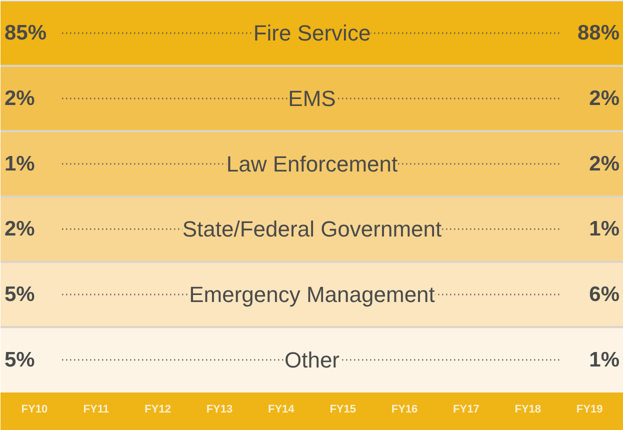  Describe the element at coordinates (312, 33) in the screenshot. I see `series-label: Fire Service` at that location.